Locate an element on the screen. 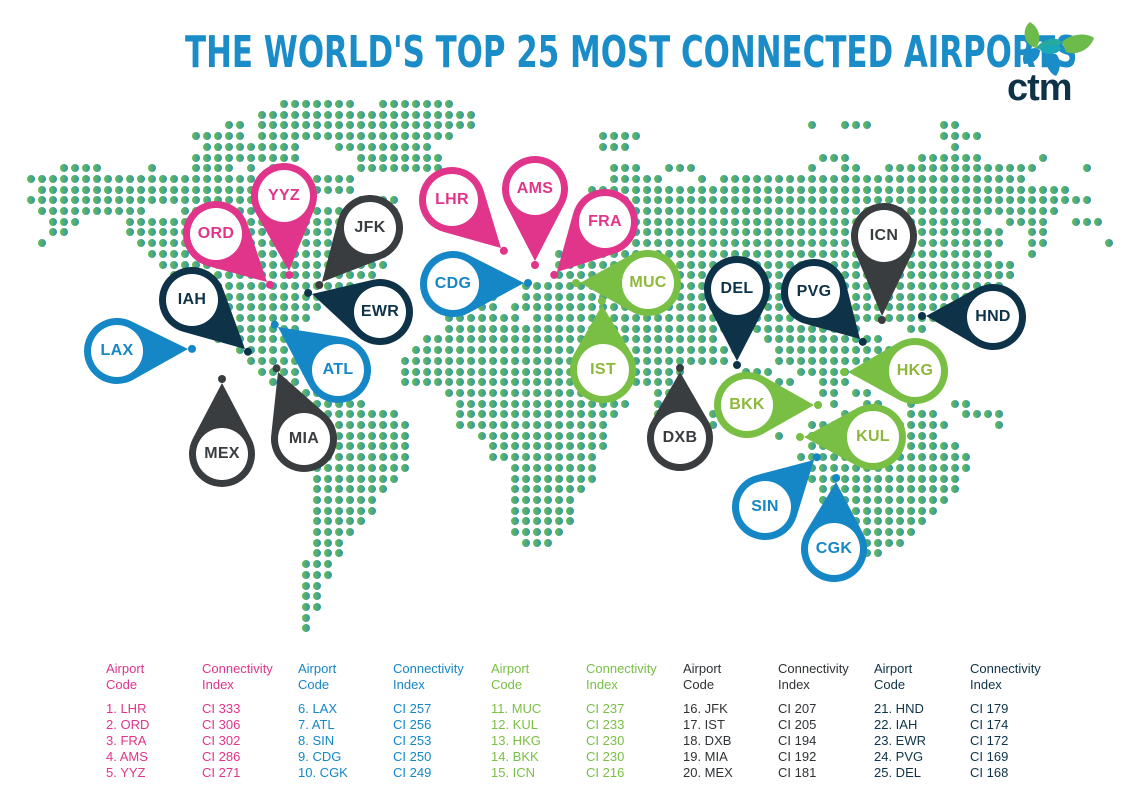 This screenshot has width=1123, height=794. legend-code-cell: 23. EWR is located at coordinates (900, 740).